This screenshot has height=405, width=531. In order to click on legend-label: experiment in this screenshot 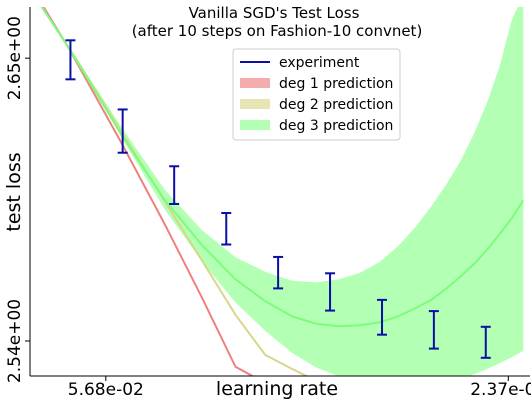, I will do `click(319, 63)`.